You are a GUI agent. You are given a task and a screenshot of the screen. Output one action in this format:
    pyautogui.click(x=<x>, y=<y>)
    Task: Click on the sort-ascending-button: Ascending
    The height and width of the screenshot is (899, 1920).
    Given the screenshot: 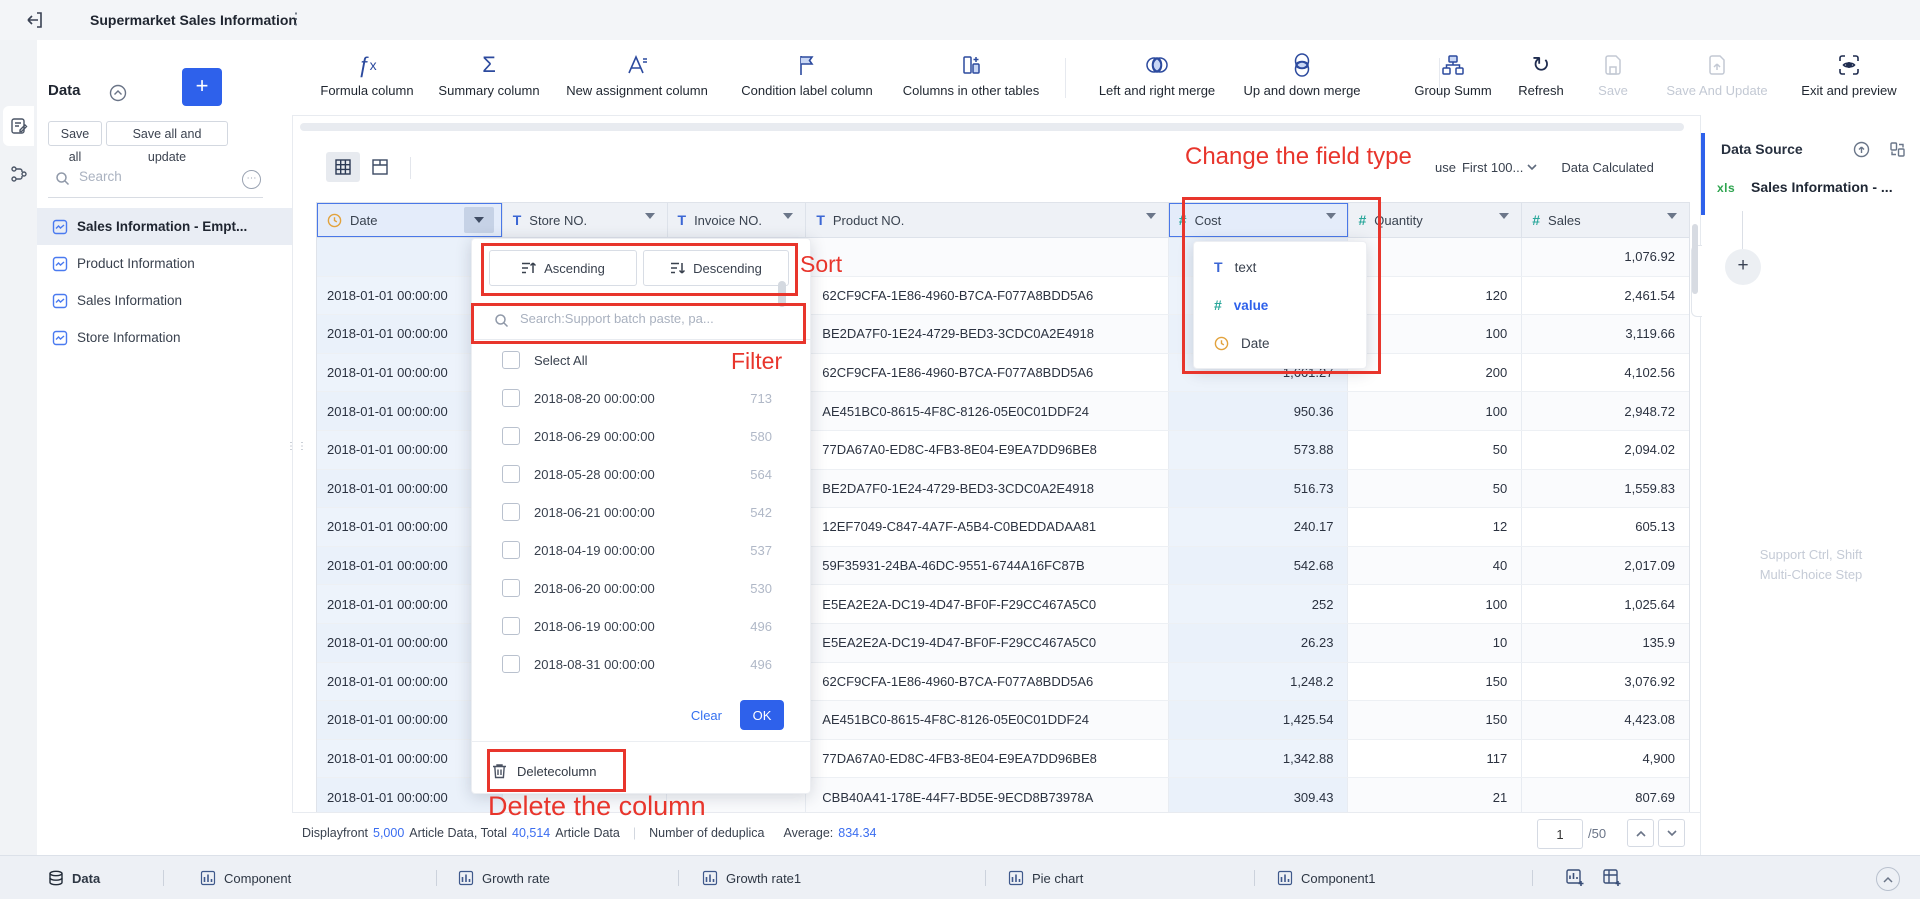 What is the action you would take?
    pyautogui.click(x=563, y=268)
    